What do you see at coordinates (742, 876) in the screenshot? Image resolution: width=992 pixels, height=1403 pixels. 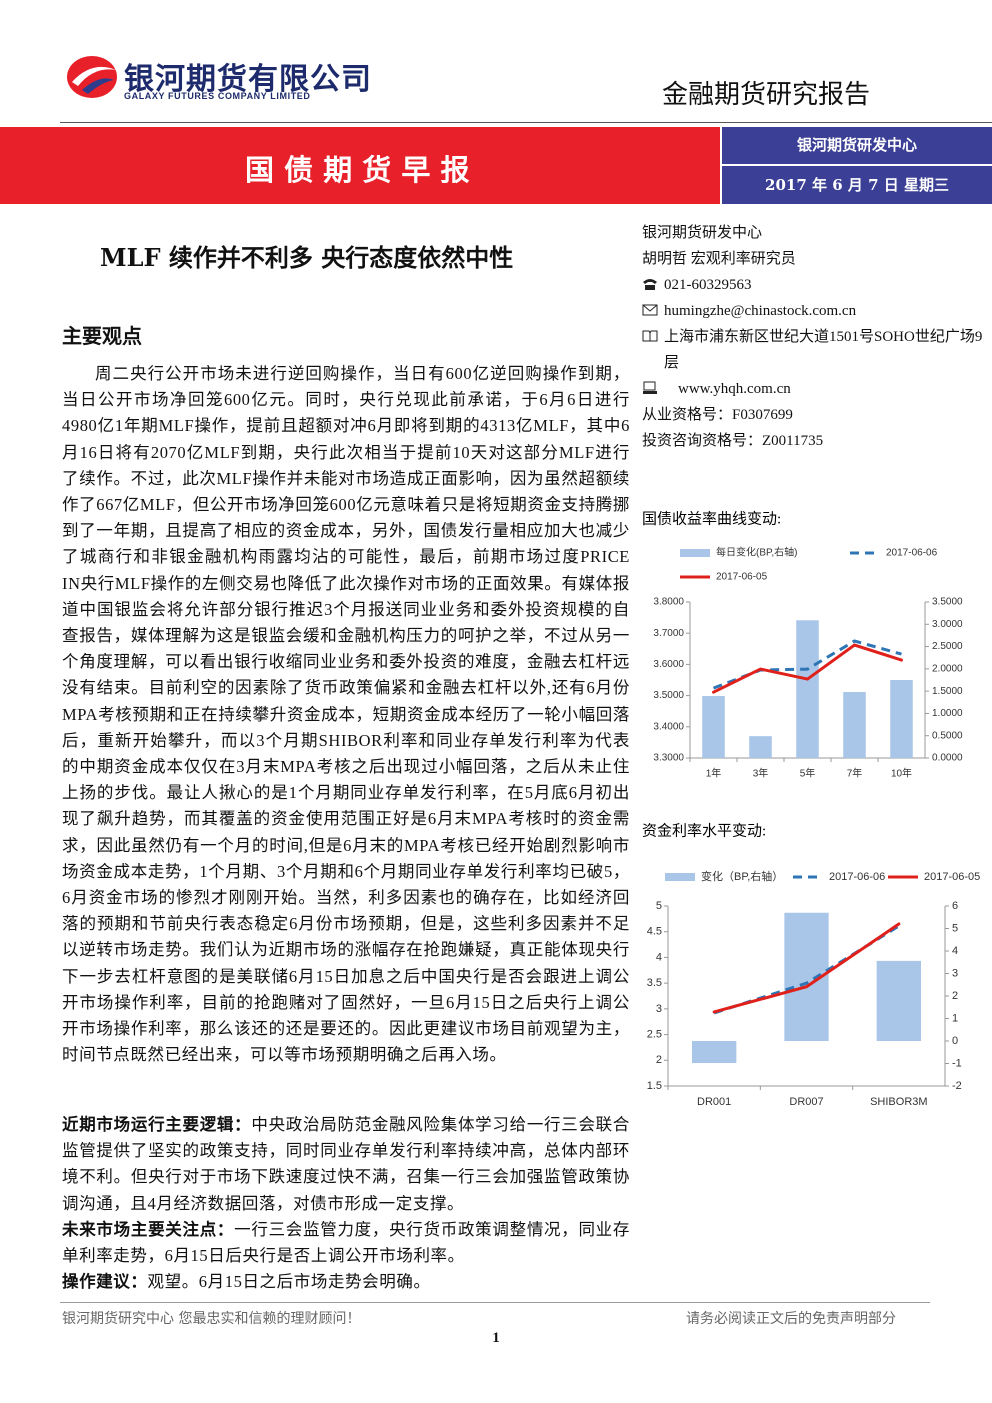 I see `legend-label: 变化（BP,右轴）` at bounding box center [742, 876].